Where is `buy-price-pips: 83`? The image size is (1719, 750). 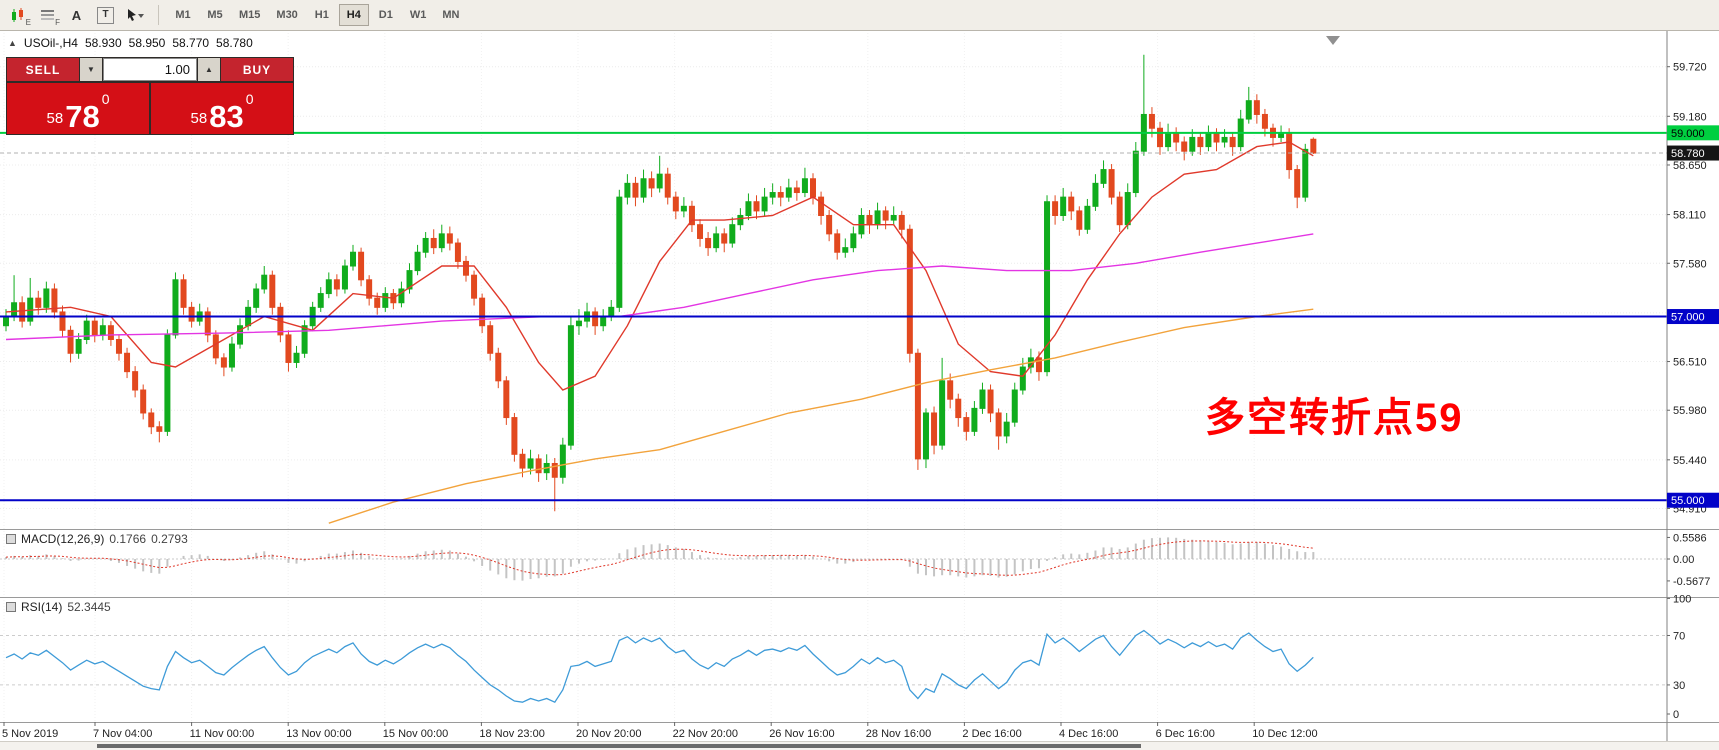
buy-price-pips: 83 is located at coordinates (226, 116).